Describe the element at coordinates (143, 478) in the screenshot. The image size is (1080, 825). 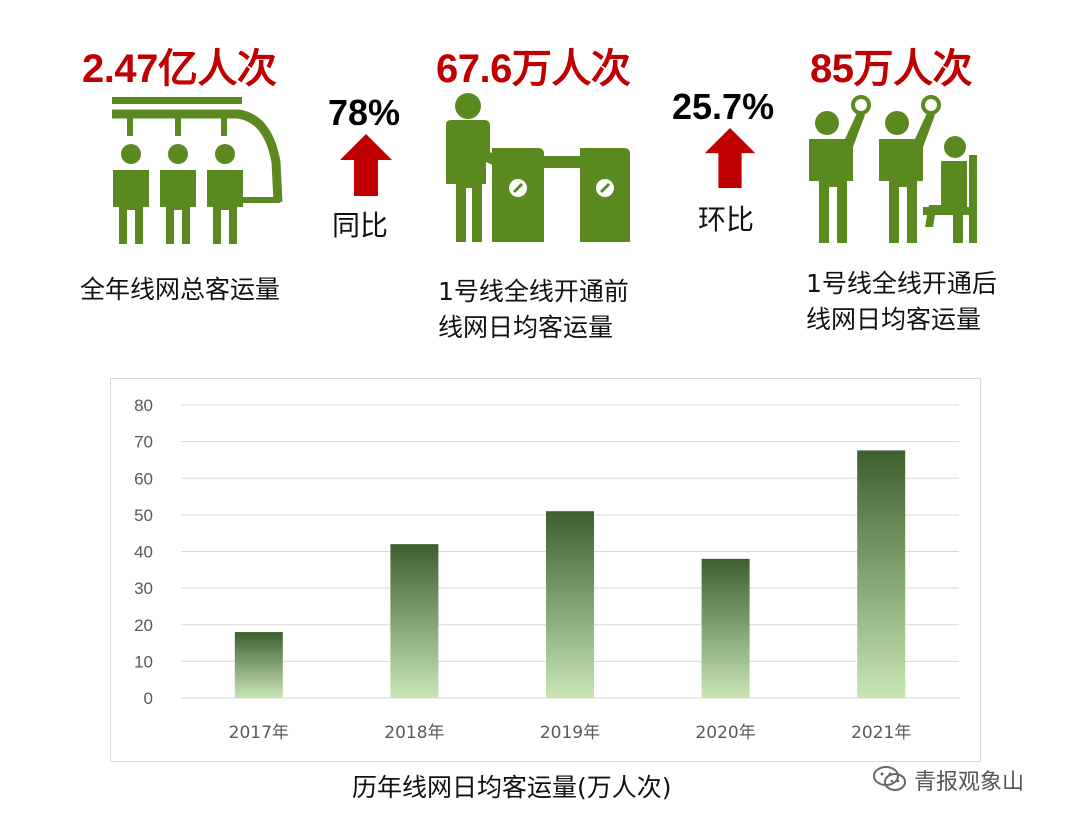
I see `y-tick-label: 60` at that location.